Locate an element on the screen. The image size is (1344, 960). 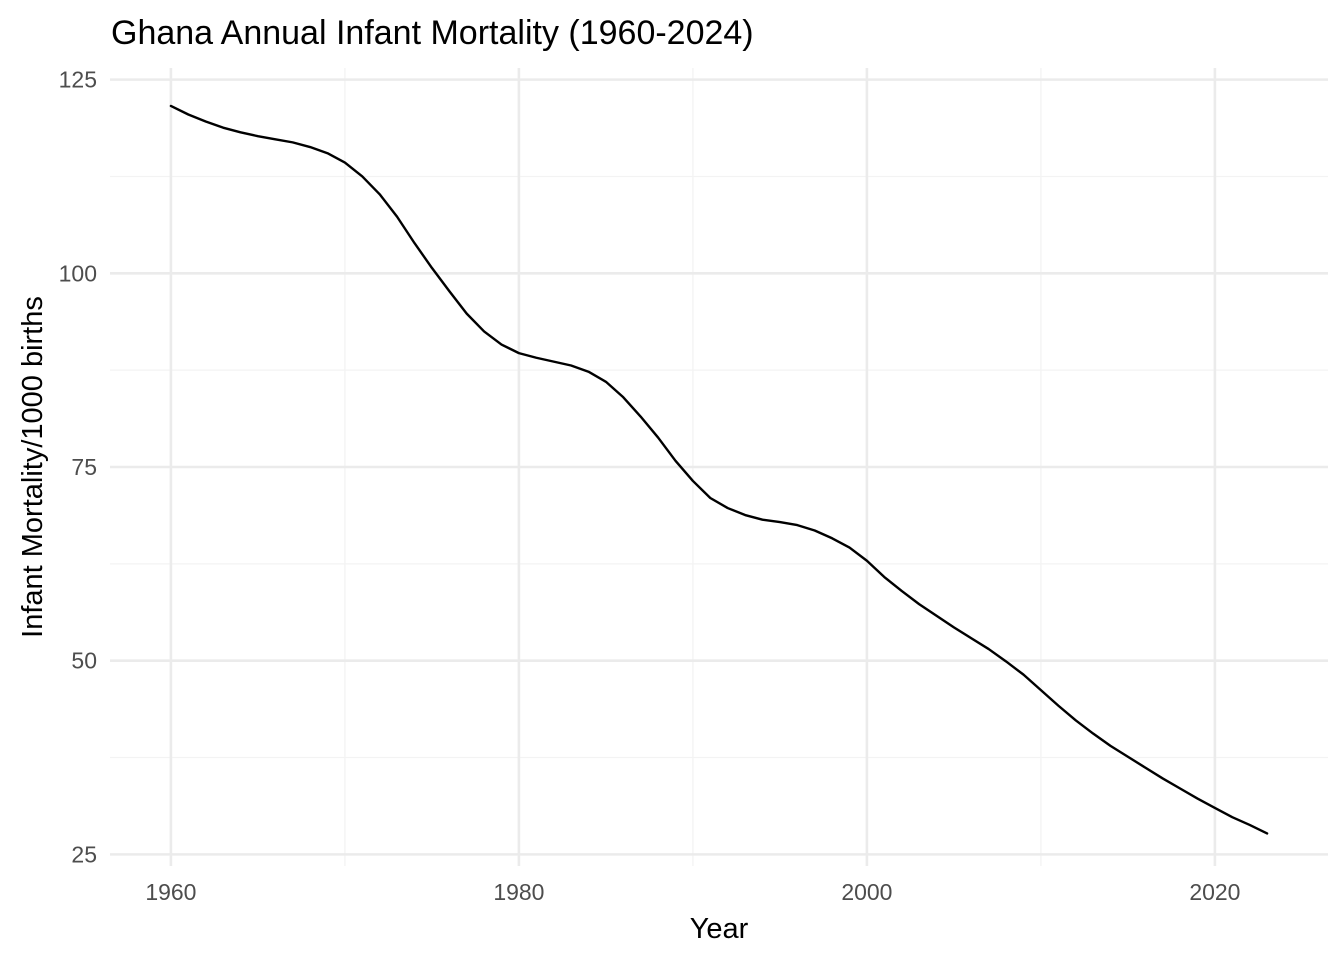
y-tick-label: 50 is located at coordinates (84, 661).